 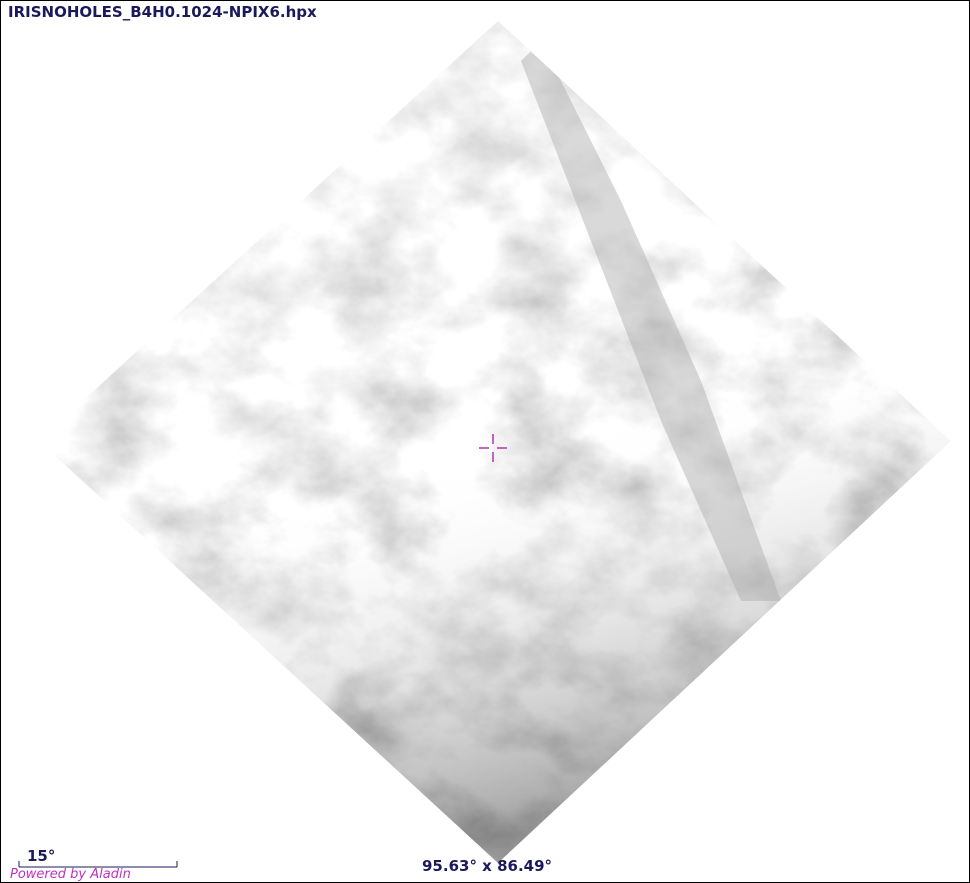 What do you see at coordinates (41, 856) in the screenshot?
I see `scale-label: 15°` at bounding box center [41, 856].